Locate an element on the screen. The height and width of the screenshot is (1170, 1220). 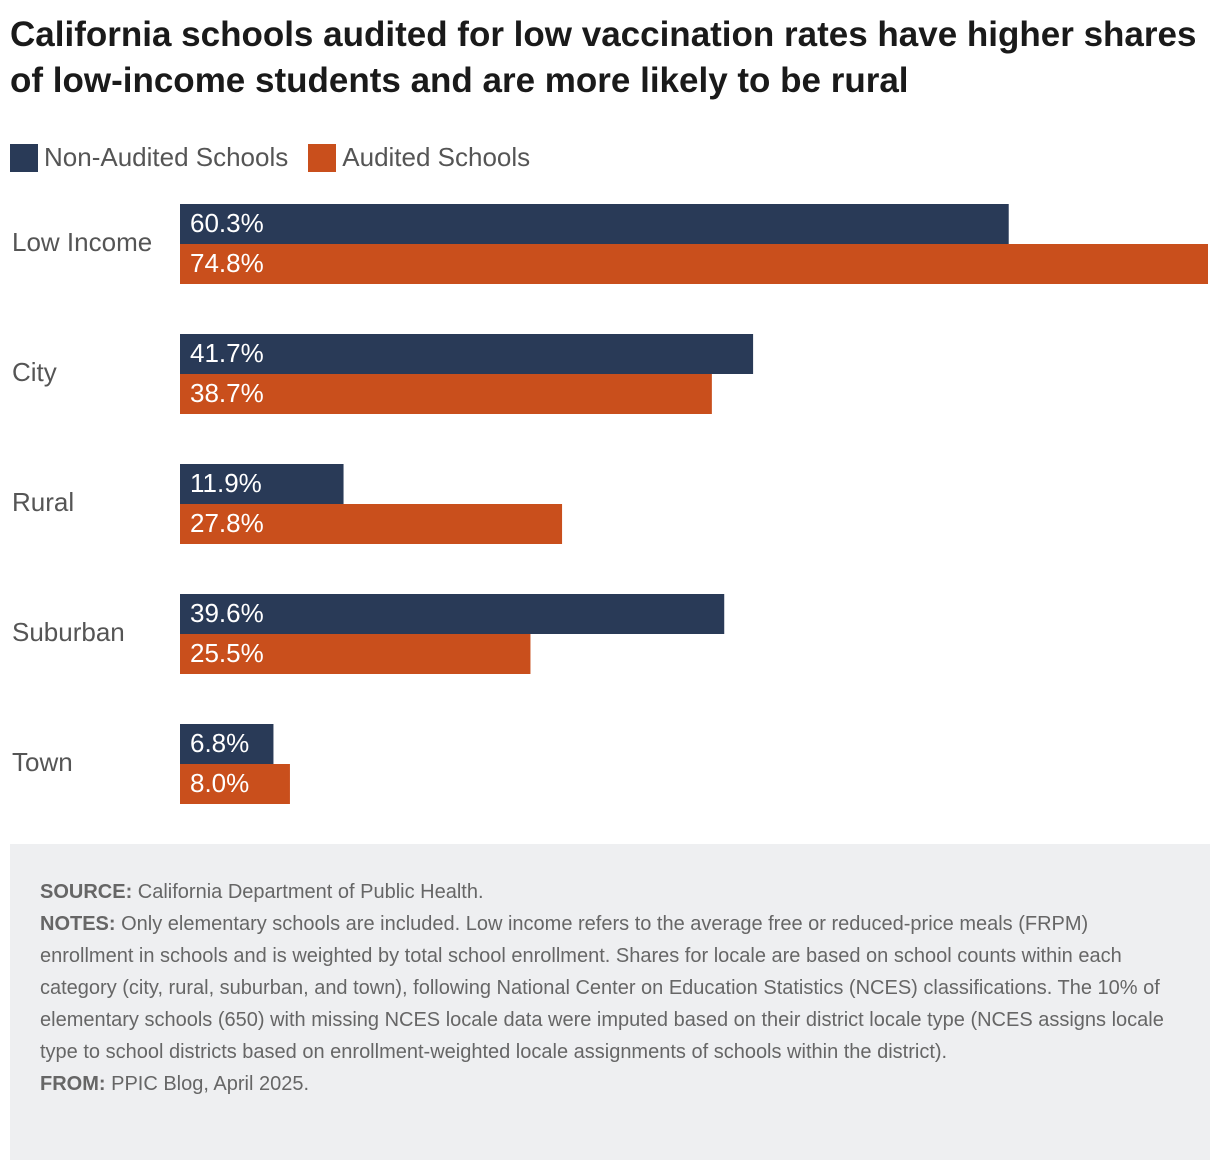
category-label-rural: Rural is located at coordinates (43, 502).